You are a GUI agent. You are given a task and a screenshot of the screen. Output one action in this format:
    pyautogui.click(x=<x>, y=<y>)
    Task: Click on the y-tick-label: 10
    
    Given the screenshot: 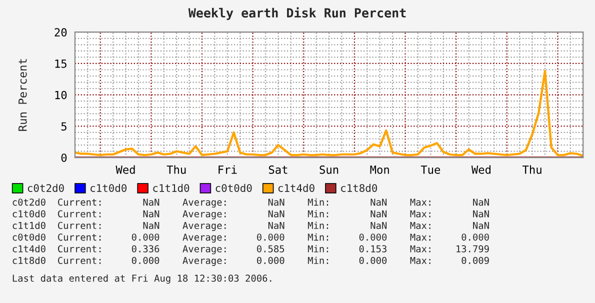 What is the action you would take?
    pyautogui.click(x=61, y=95)
    